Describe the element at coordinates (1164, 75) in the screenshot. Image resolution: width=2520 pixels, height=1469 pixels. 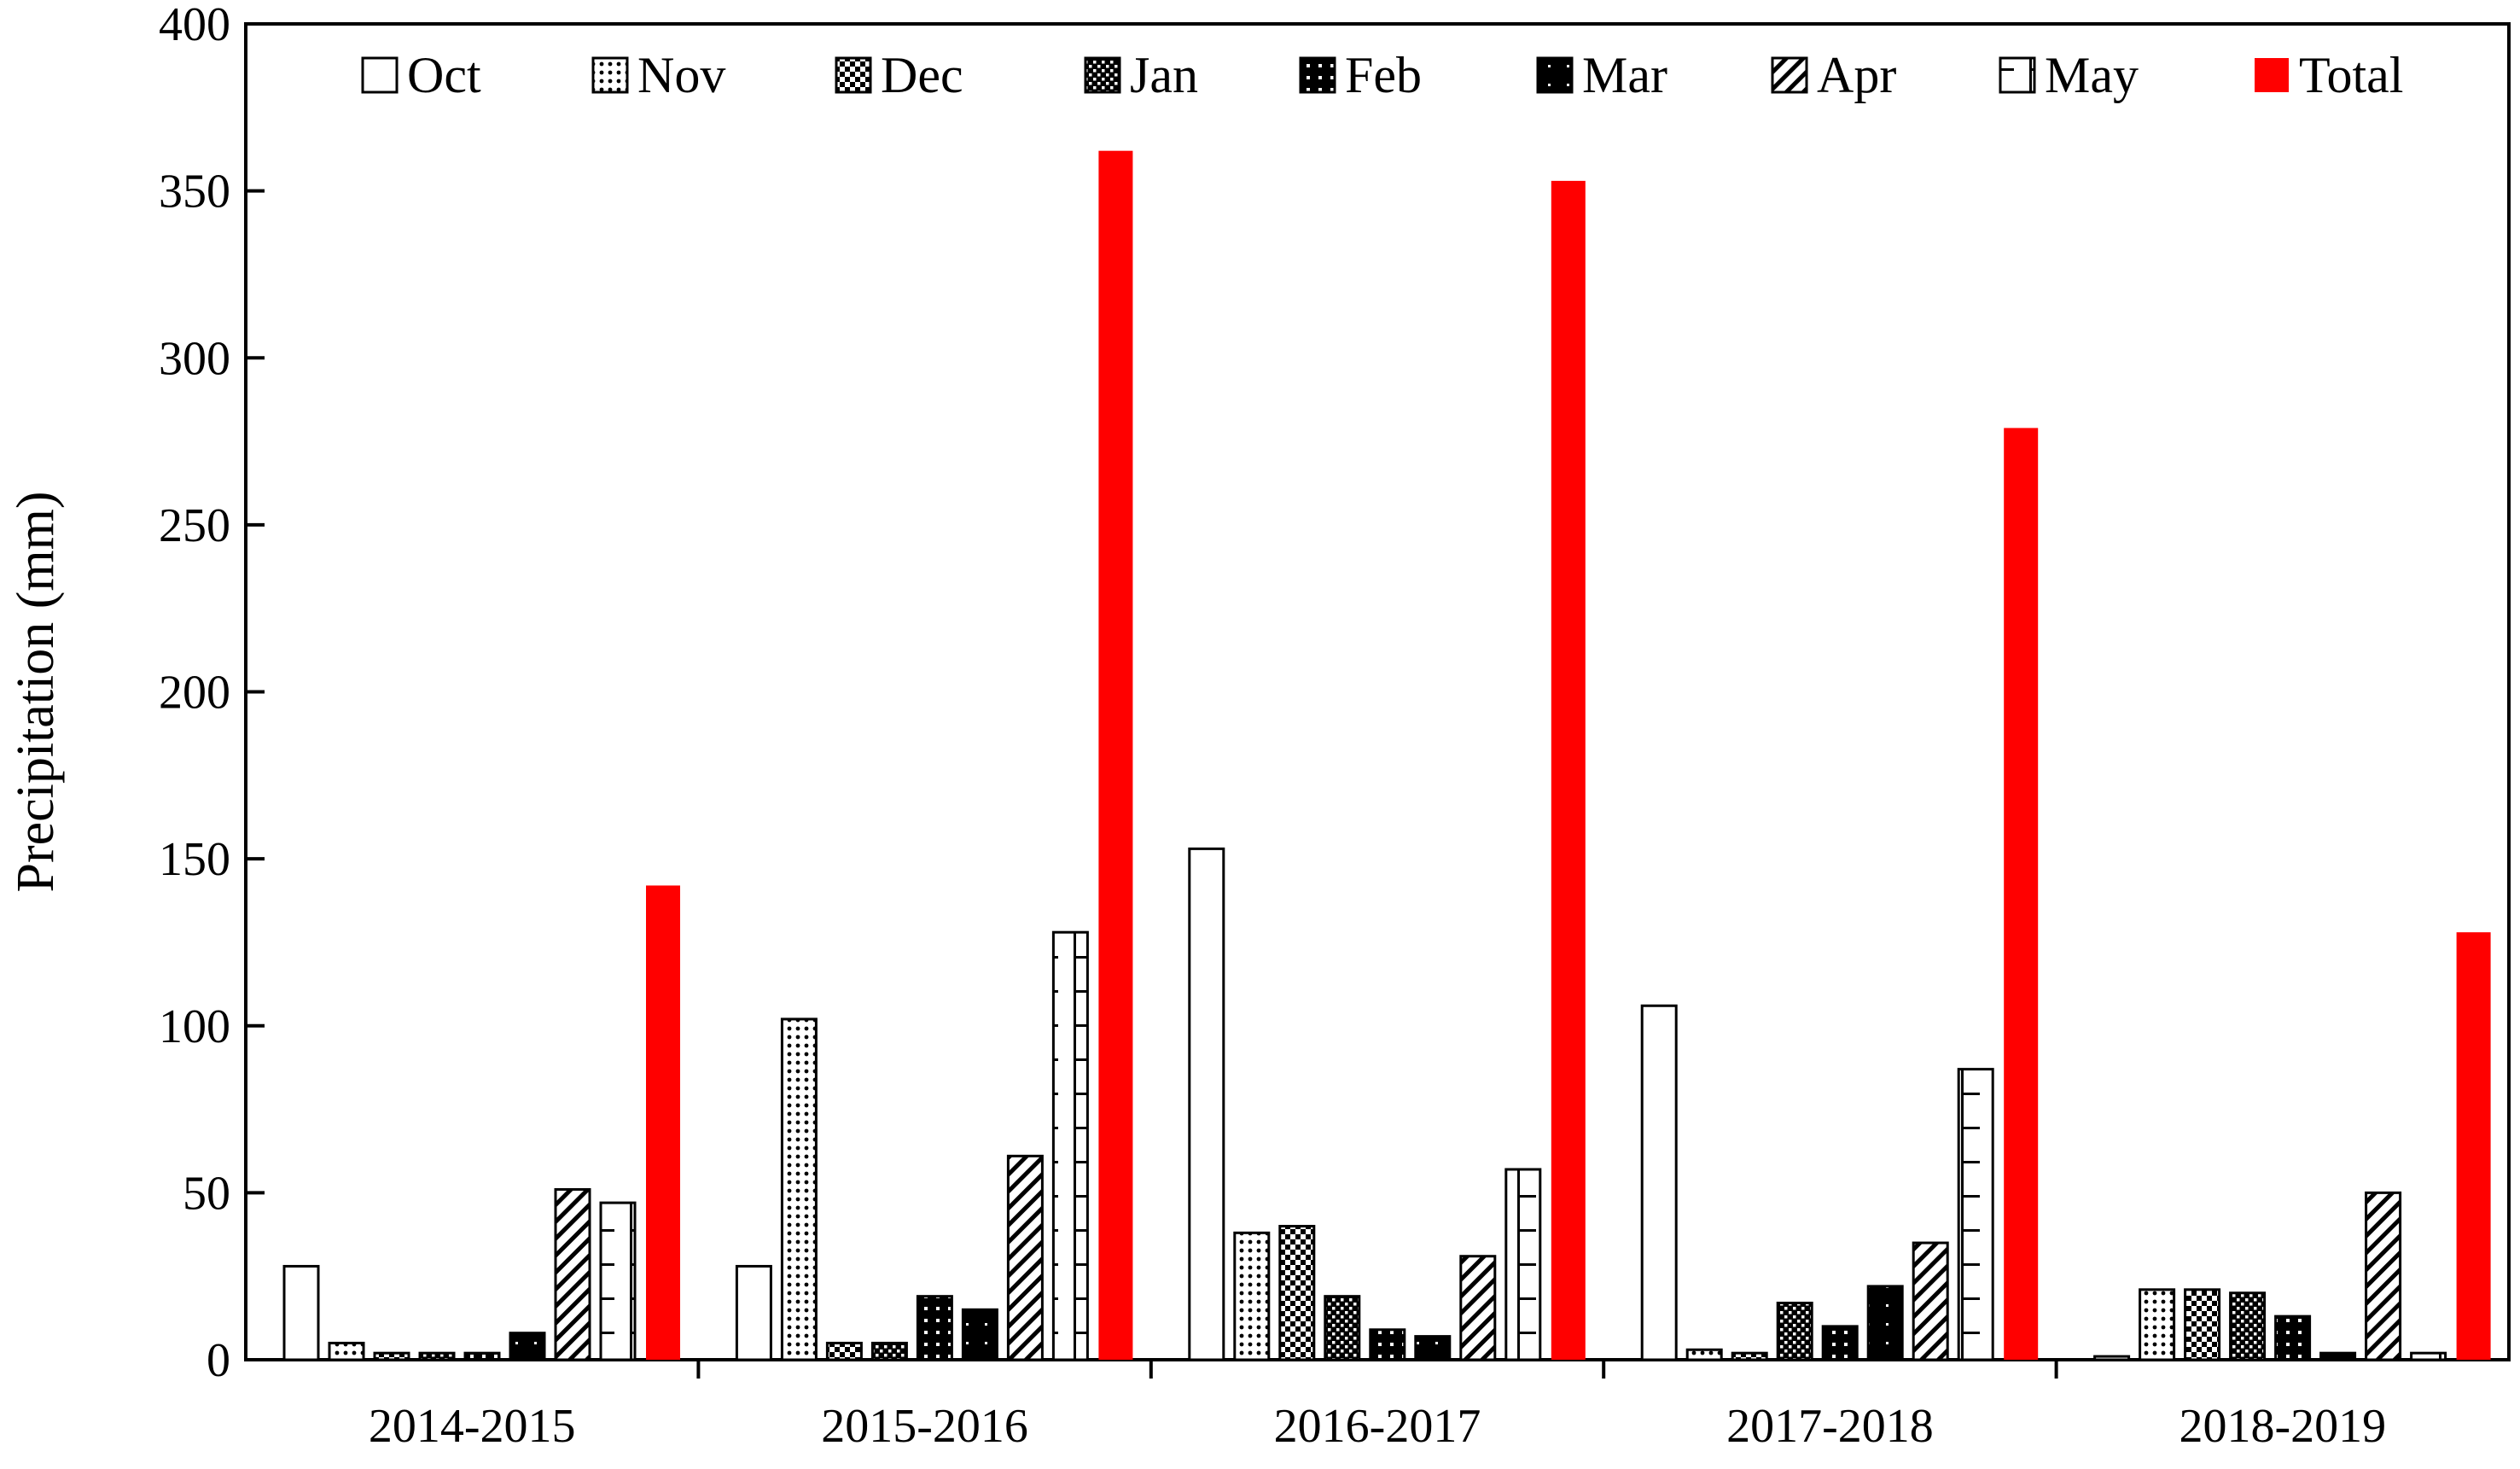
I see `legend-label-jan: Jan` at that location.